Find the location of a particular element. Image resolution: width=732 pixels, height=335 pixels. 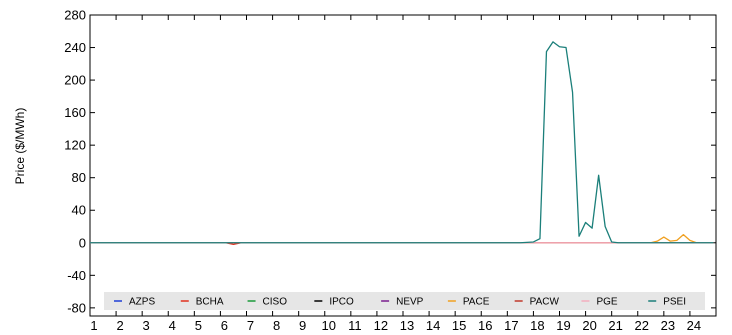

y-tick-label-0: 0 is located at coordinates (82, 242).